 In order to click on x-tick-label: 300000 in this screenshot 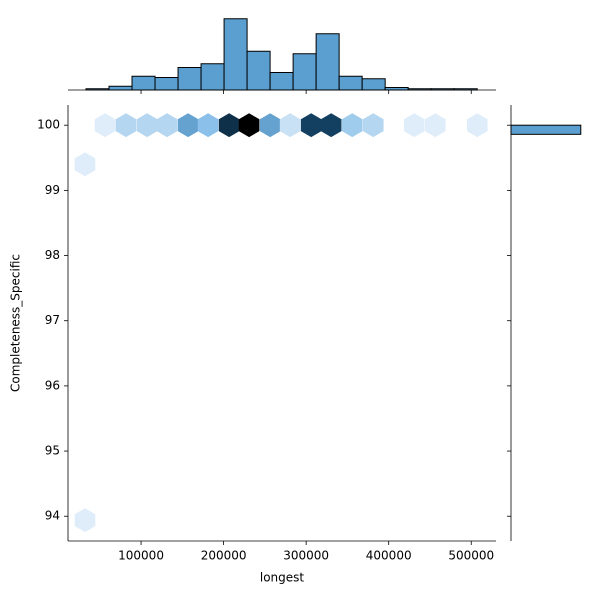, I will do `click(306, 556)`.